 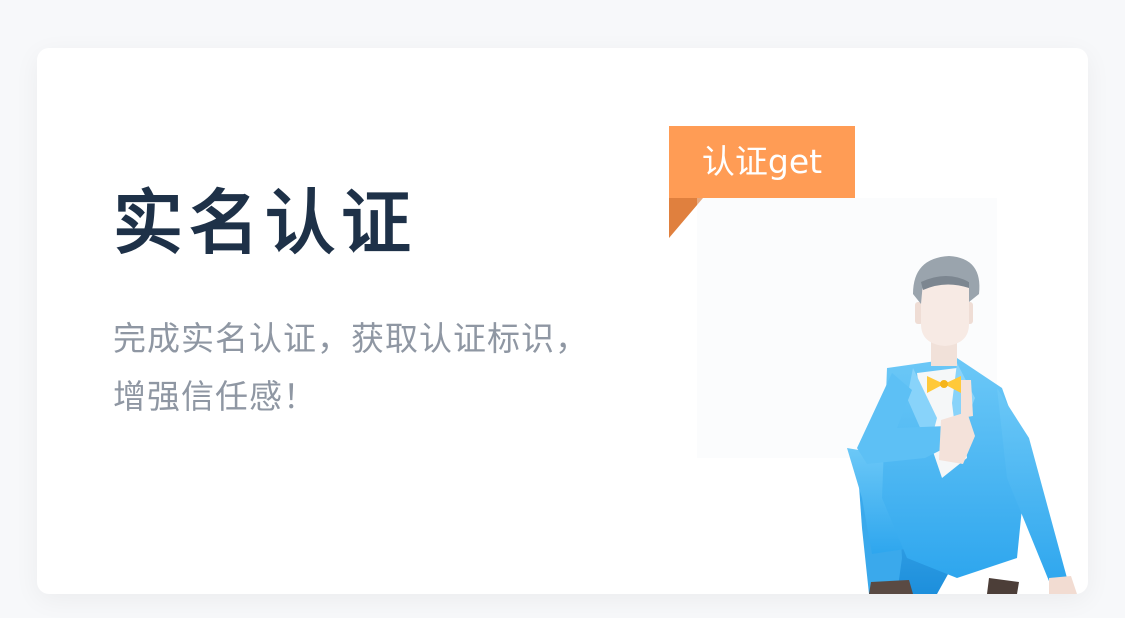 I want to click on hand-icon, so click(x=1063, y=585).